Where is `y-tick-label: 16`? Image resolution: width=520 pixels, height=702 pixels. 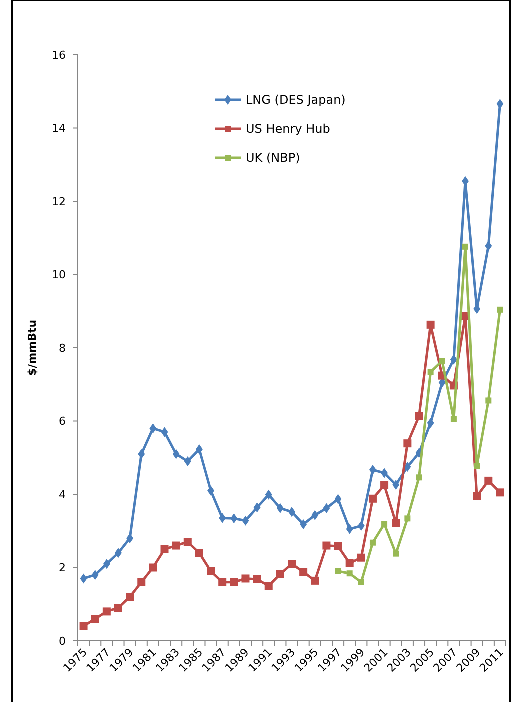
y-tick-label: 16 is located at coordinates (59, 55).